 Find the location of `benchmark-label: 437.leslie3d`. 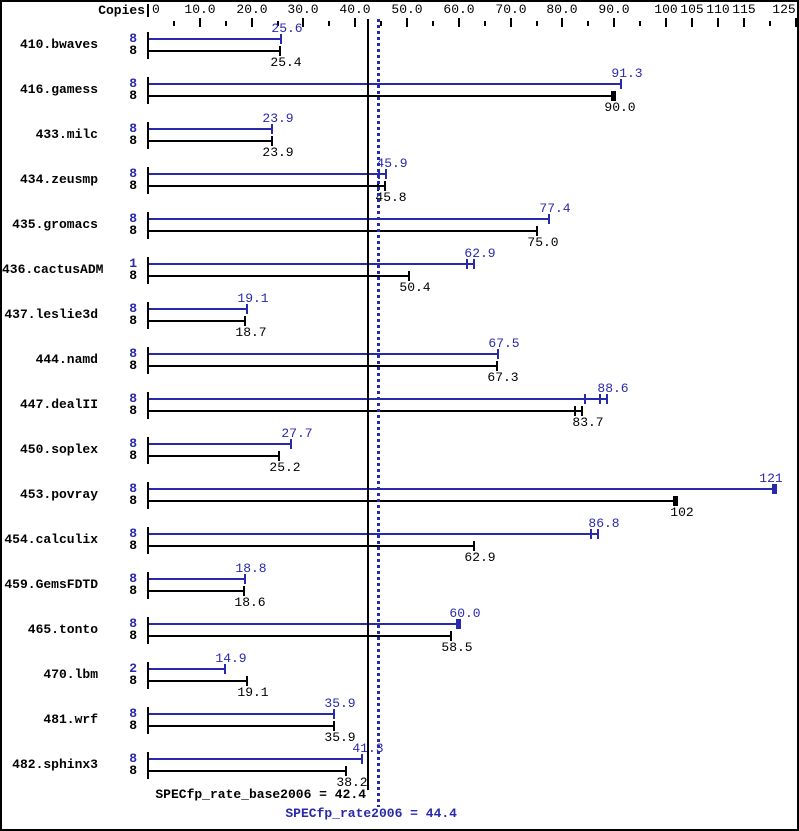

benchmark-label: 437.leslie3d is located at coordinates (51, 314).